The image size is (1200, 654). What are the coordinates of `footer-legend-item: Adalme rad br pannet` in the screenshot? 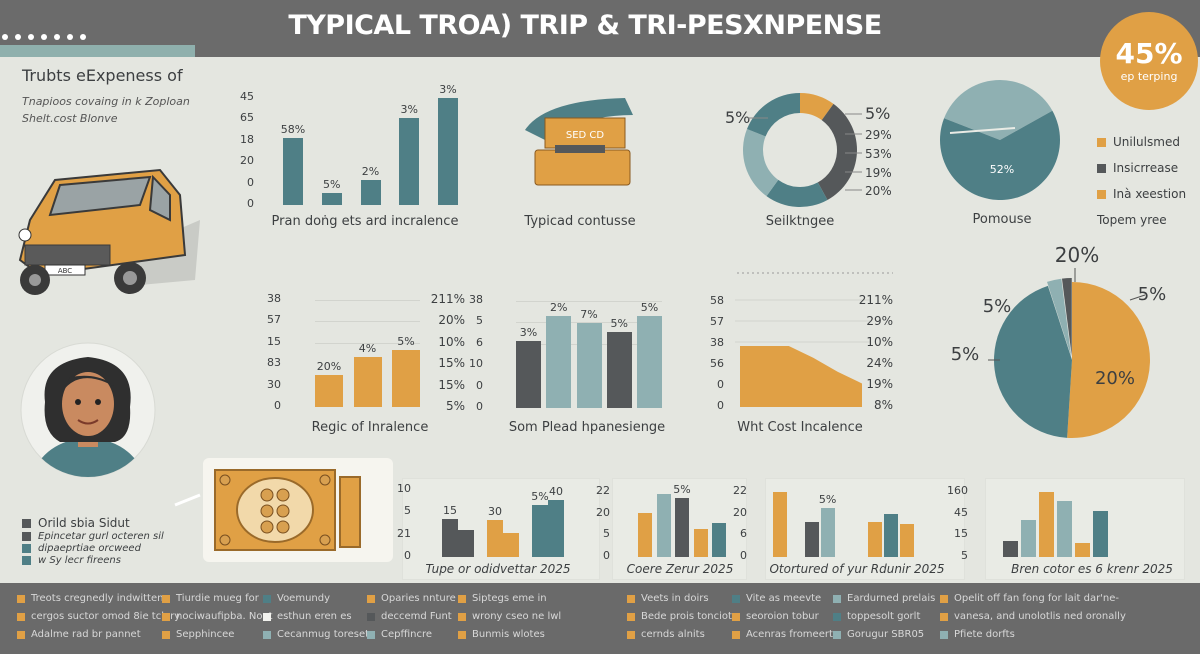 It's located at (79, 634).